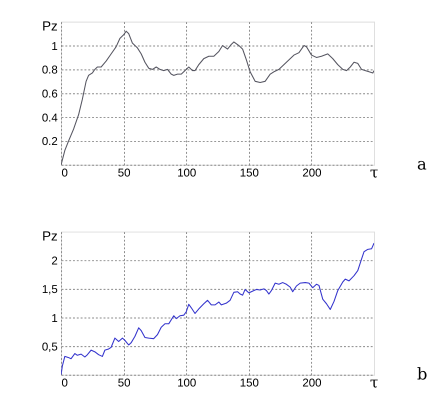 This screenshot has height=412, width=438. I want to click on y-tick-label: 1,5, so click(50, 290).